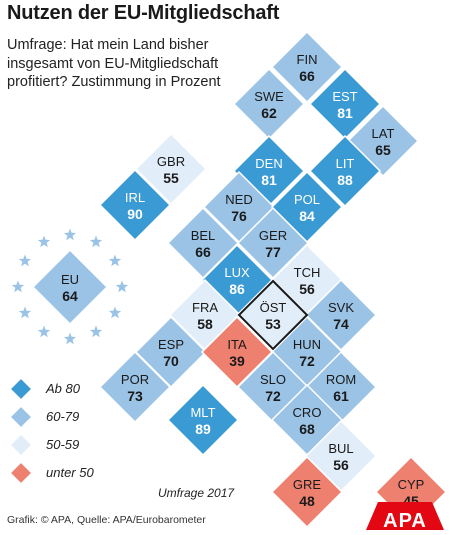 The image size is (450, 535). I want to click on tile-code-lat: LAT, so click(383, 133).